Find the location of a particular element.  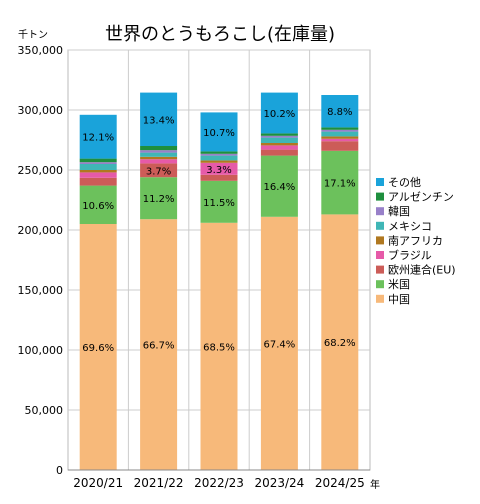

y-tick-label: 250,000 is located at coordinates (41, 170).